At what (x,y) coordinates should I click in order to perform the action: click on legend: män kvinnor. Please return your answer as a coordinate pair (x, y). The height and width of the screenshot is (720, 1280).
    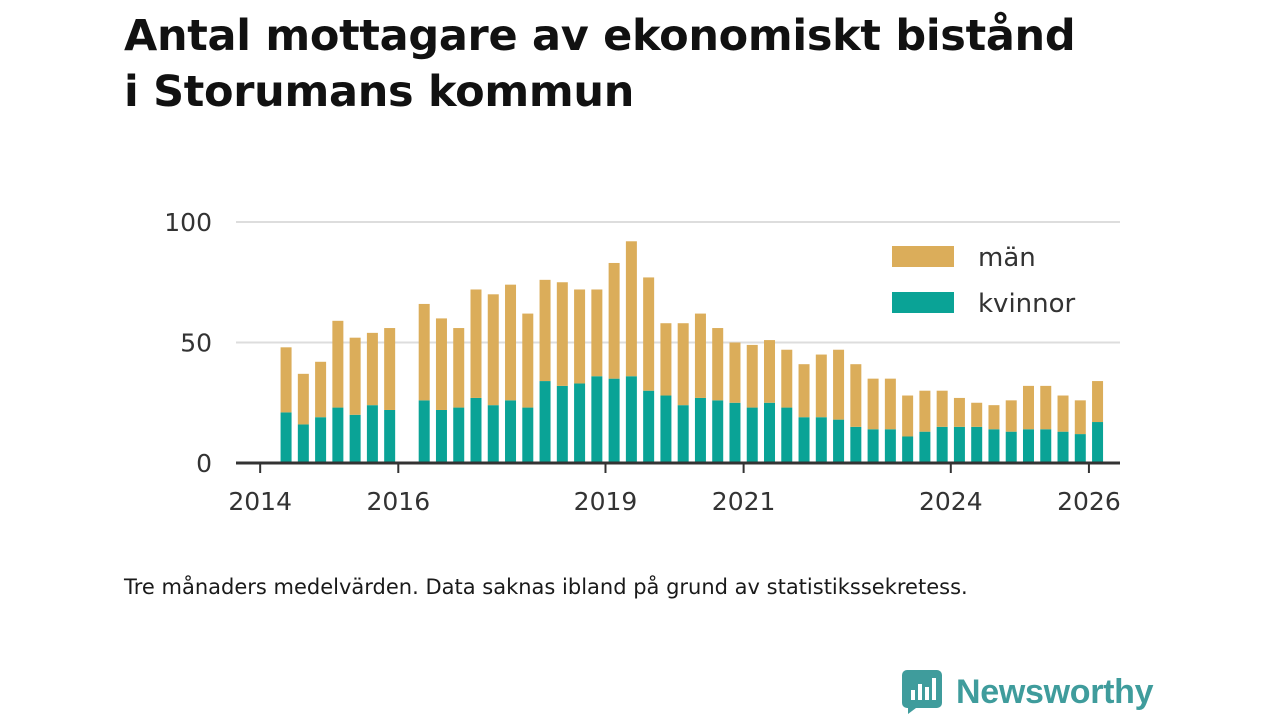
    Looking at the image, I should click on (984, 281).